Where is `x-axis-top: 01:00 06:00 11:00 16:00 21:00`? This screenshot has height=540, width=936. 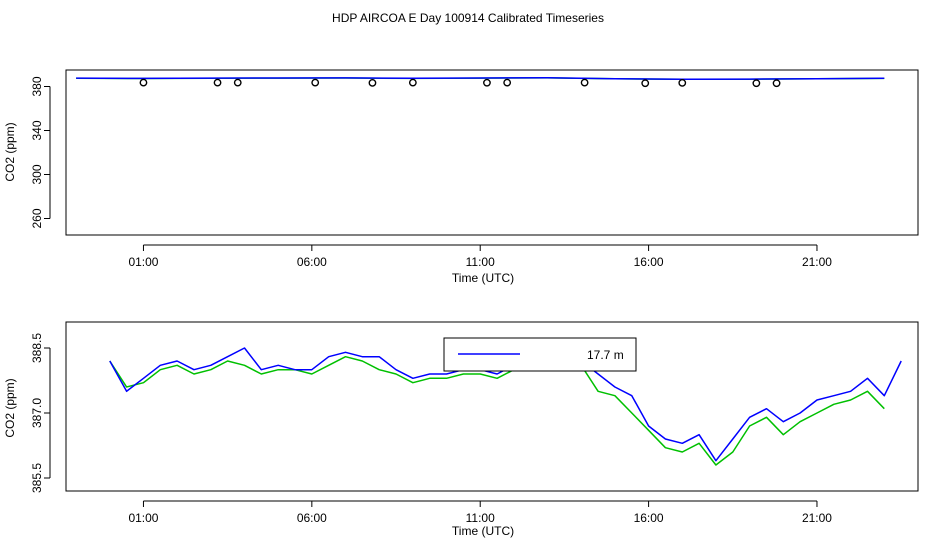
x-axis-top: 01:00 06:00 11:00 16:00 21:00 is located at coordinates (480, 256).